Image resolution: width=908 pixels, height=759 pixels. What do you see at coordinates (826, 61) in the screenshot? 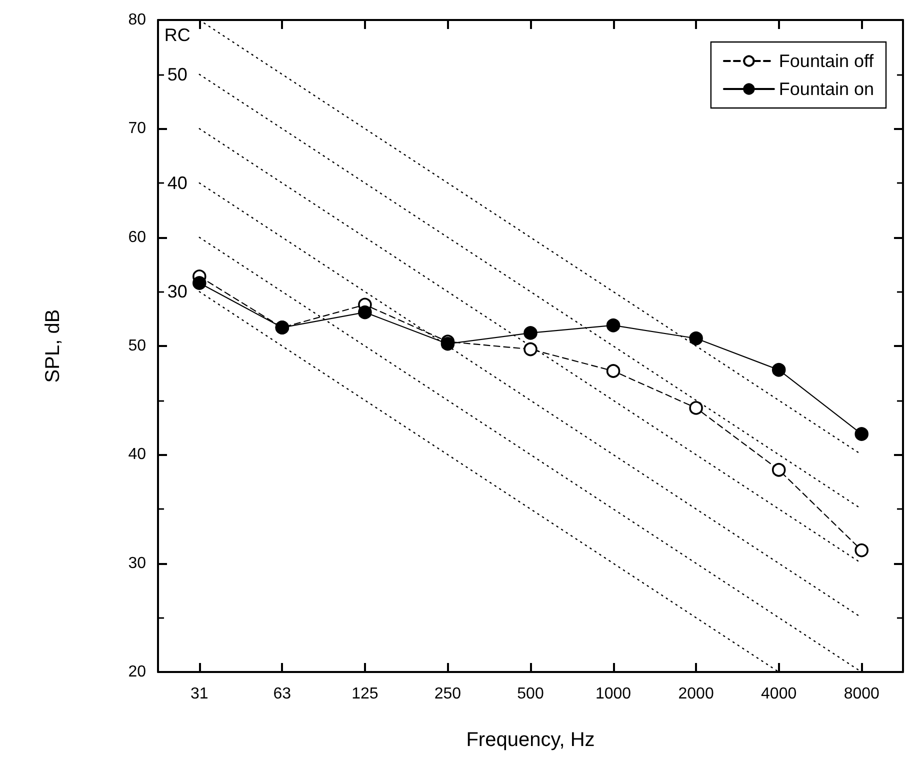
I see `legend-label: Fountain off` at bounding box center [826, 61].